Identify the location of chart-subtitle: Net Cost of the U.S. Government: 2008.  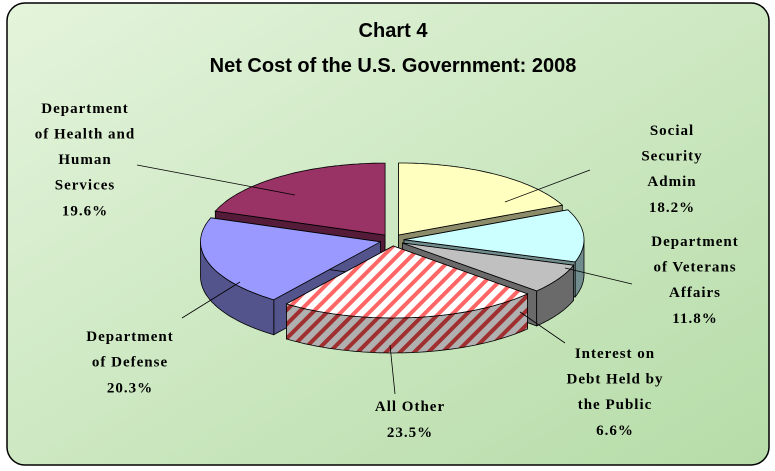
(393, 66).